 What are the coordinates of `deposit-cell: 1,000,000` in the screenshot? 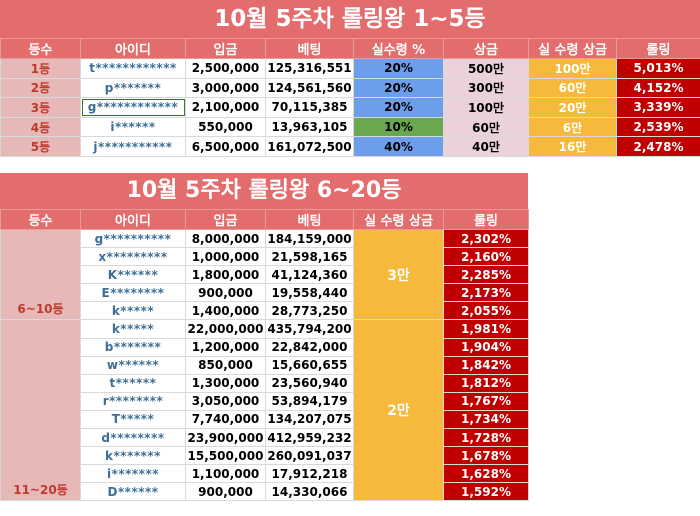 It's located at (225, 257).